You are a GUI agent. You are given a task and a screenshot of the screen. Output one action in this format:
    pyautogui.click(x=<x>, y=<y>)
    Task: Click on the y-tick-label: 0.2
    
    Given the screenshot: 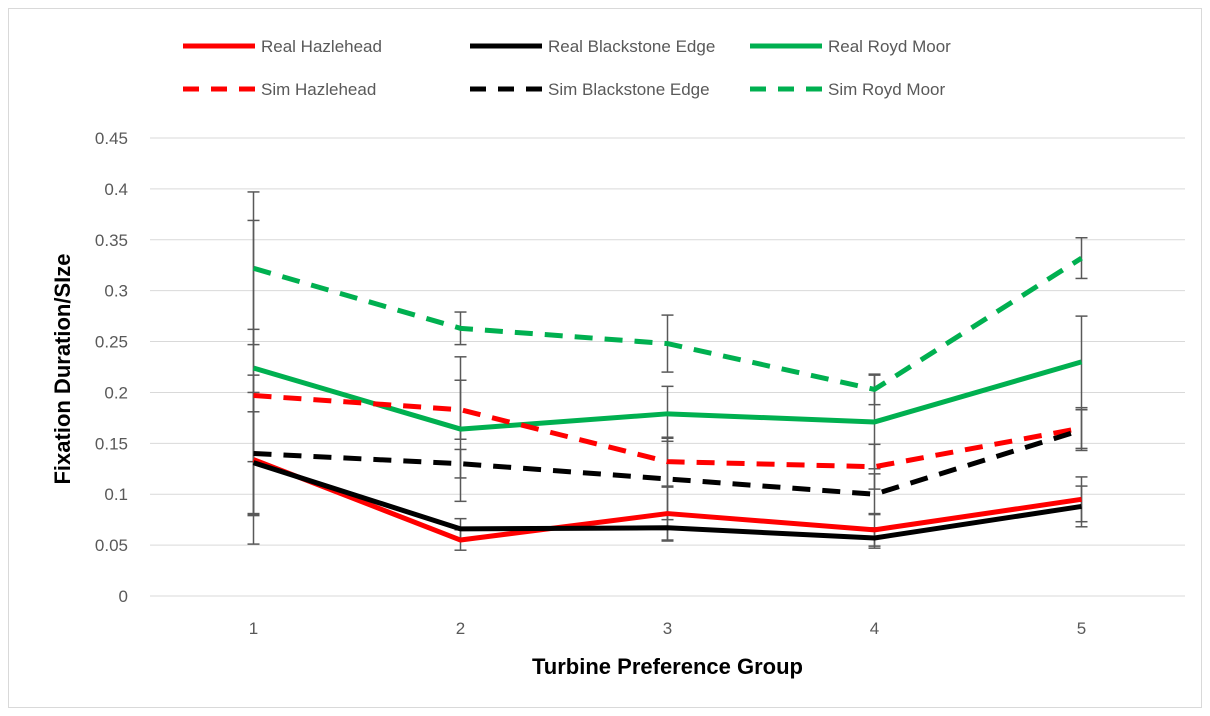 What is the action you would take?
    pyautogui.click(x=116, y=392)
    